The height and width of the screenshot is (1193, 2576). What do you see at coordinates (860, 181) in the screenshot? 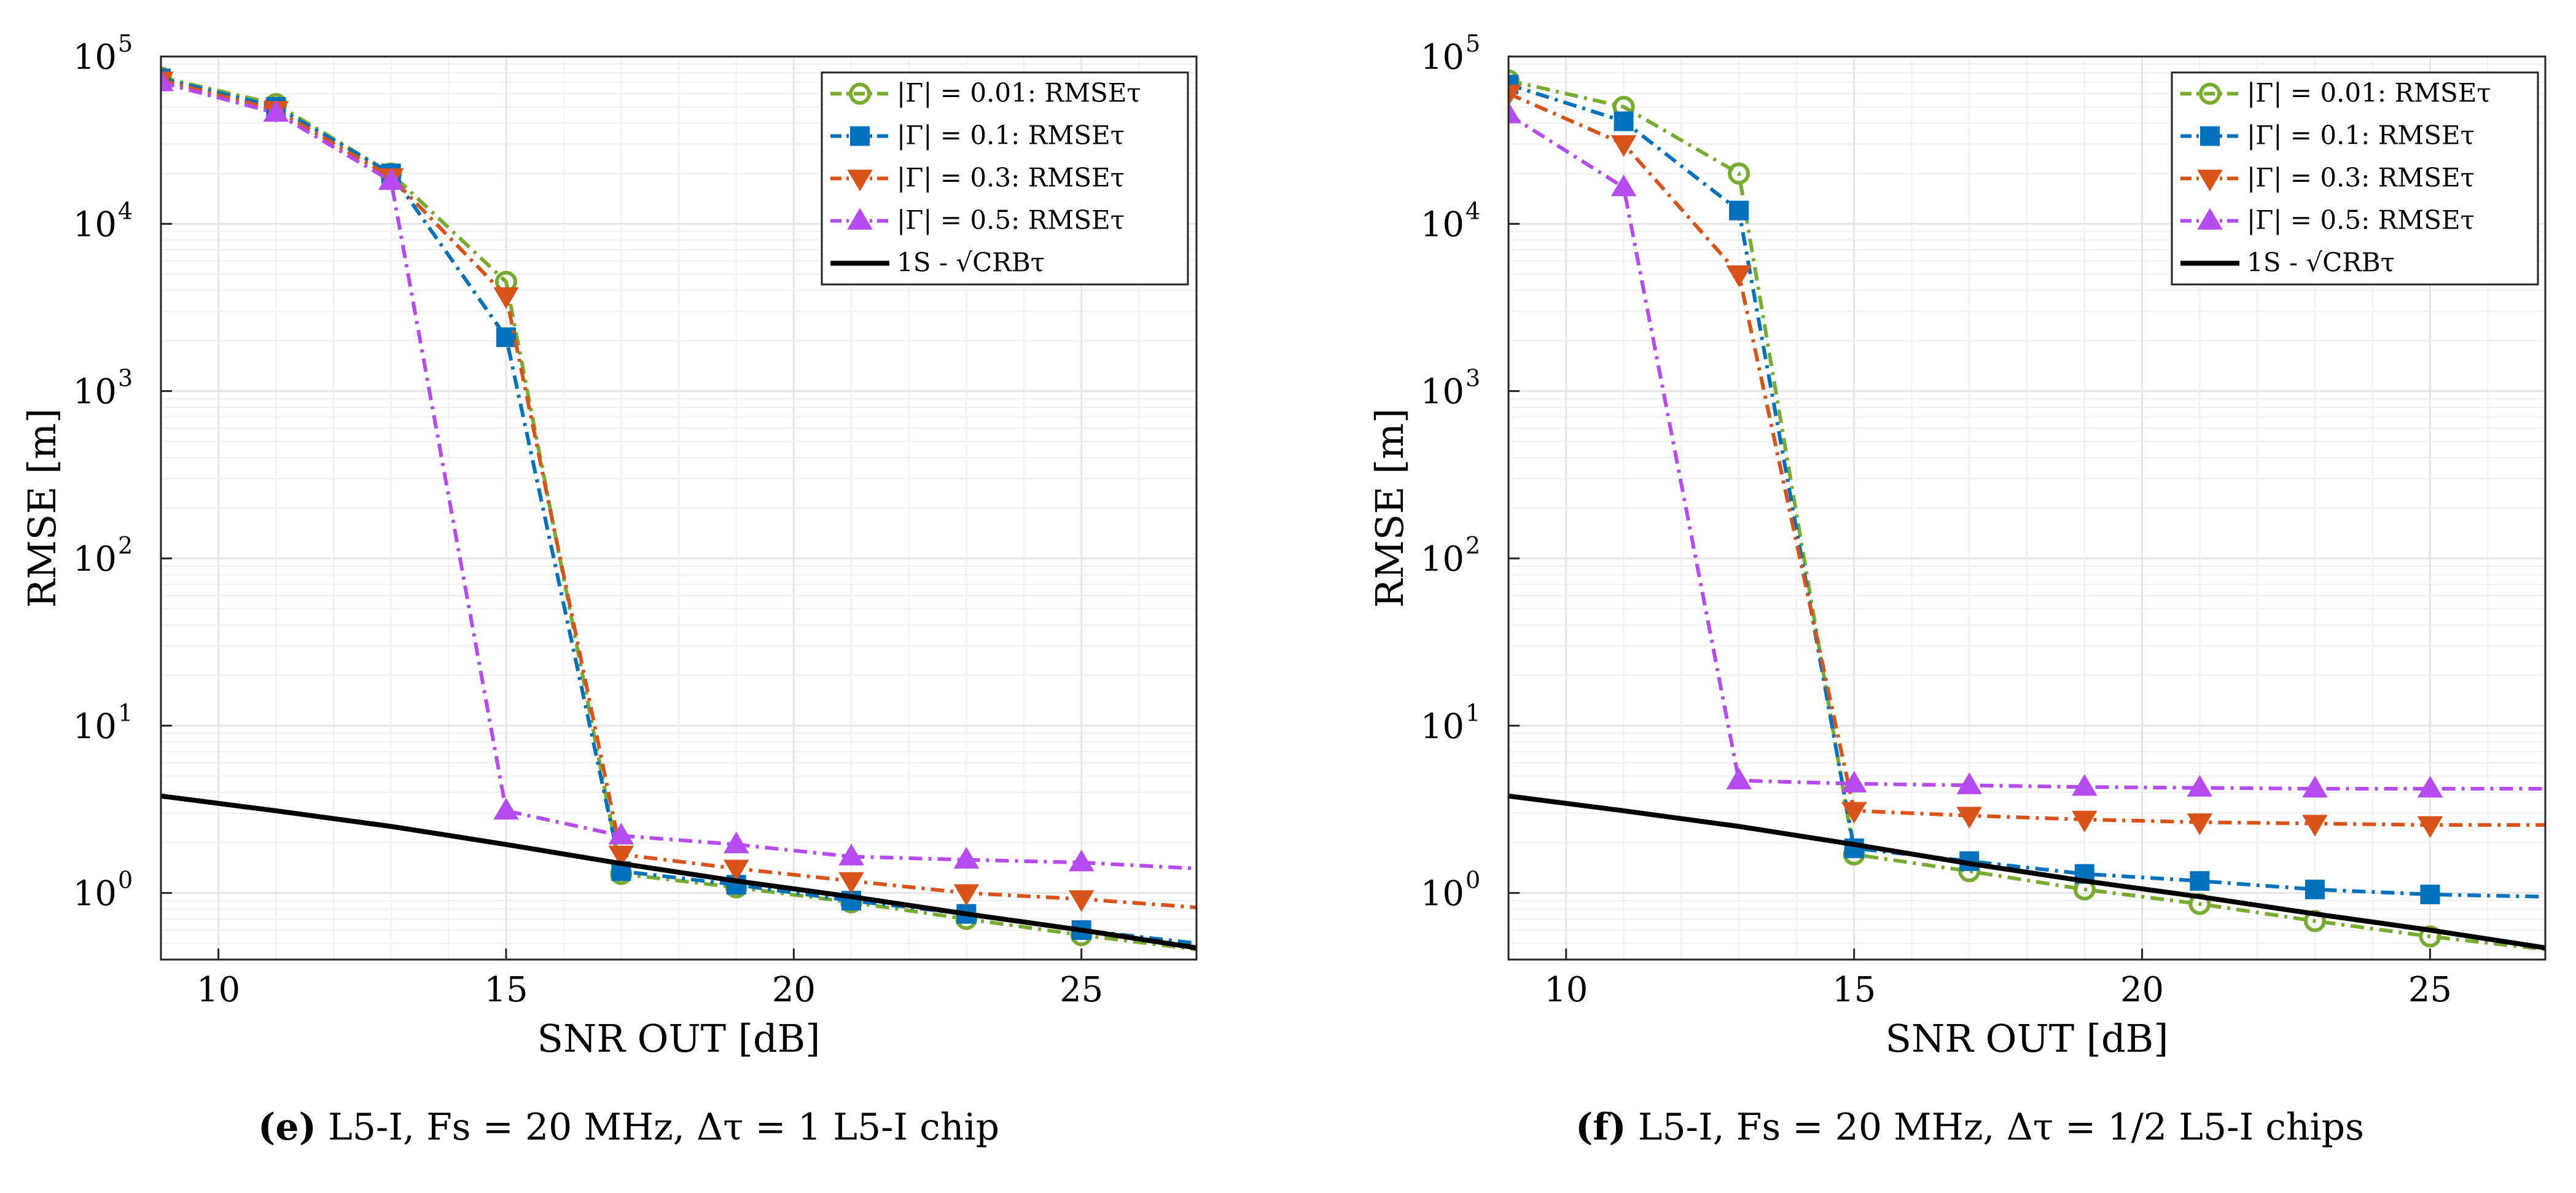
I see `legend-marker-g03` at bounding box center [860, 181].